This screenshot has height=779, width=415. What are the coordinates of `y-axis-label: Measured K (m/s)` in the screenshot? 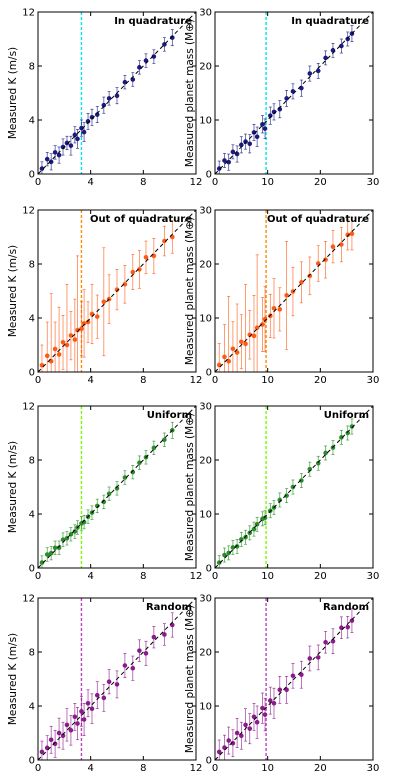 It's located at (13, 93).